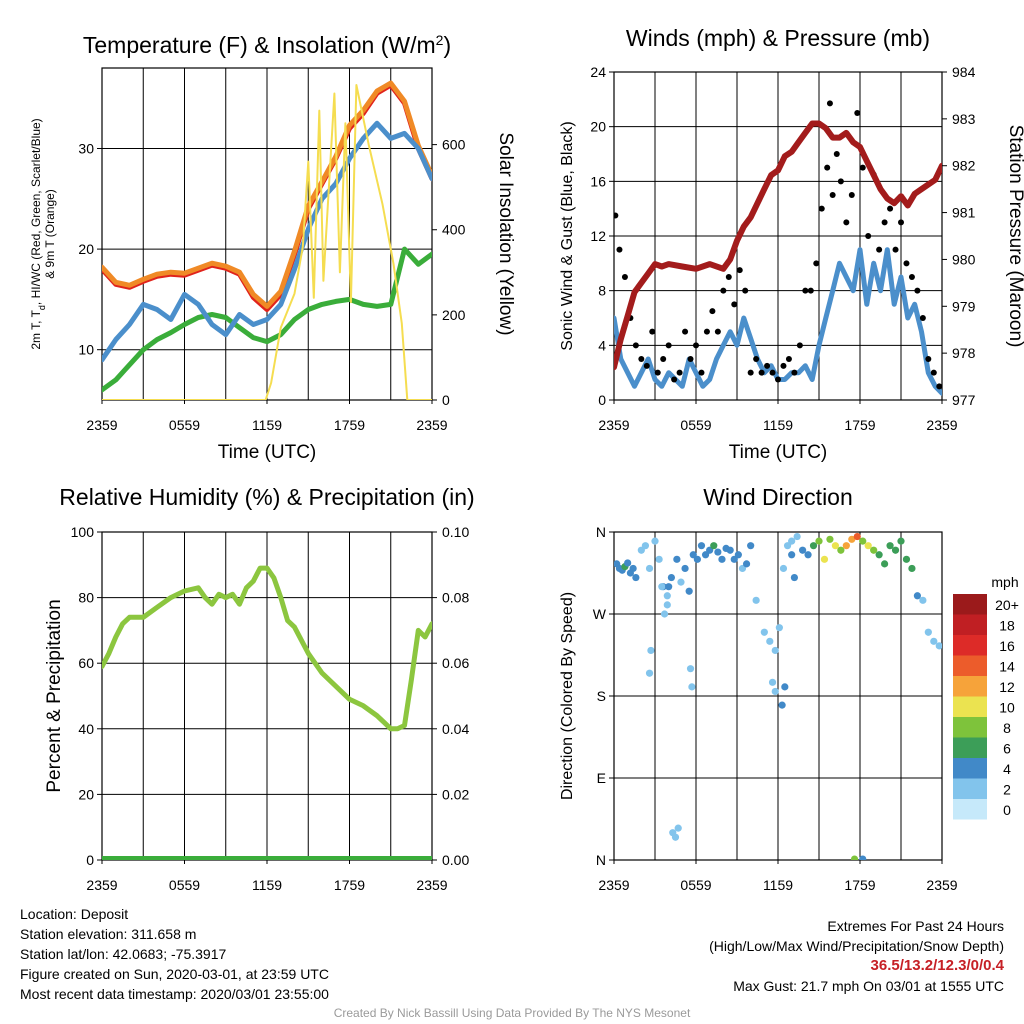 This screenshot has width=1024, height=1024. Describe the element at coordinates (267, 319) in the screenshot. I see `series-td-line` at that location.